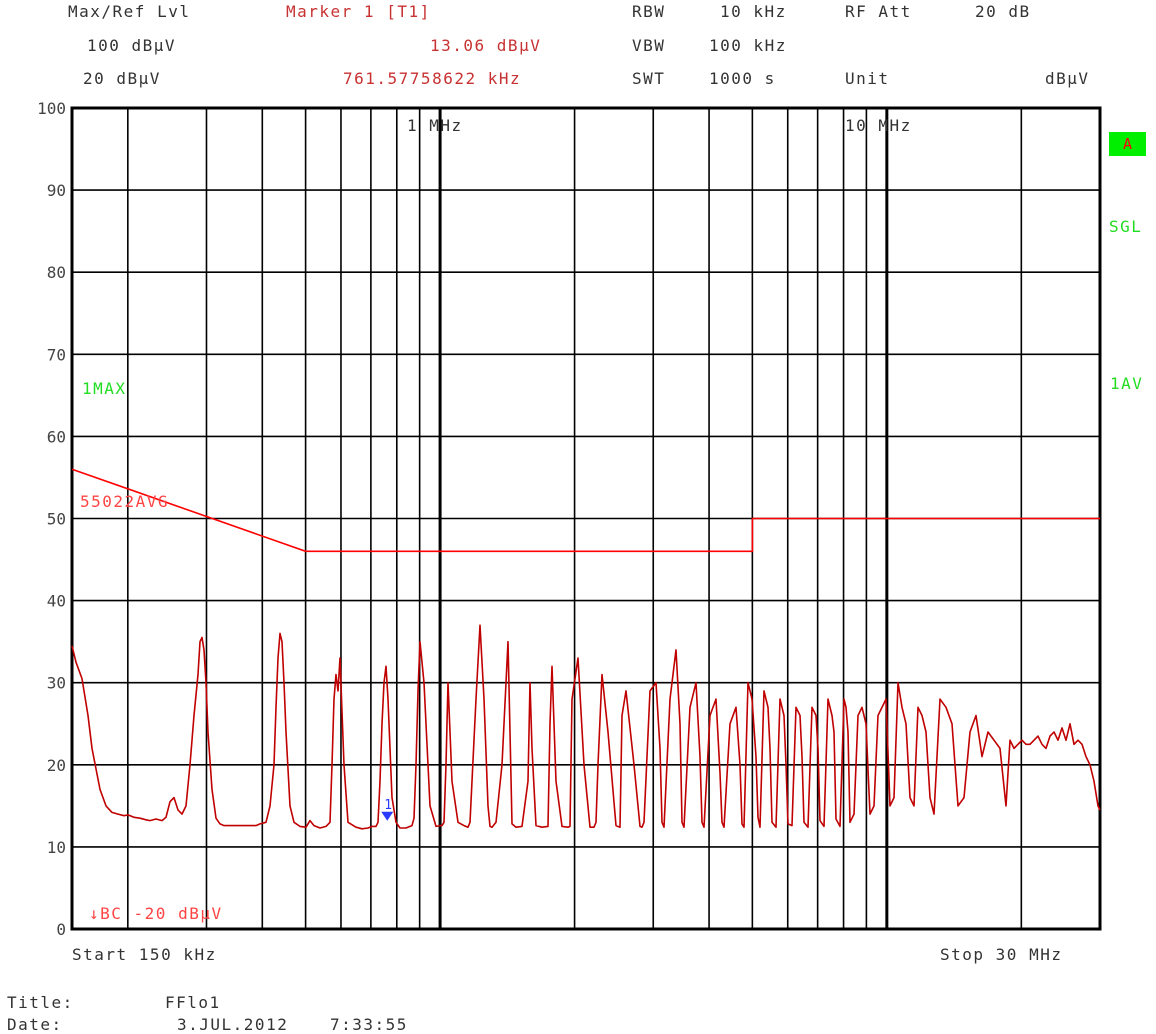  Describe the element at coordinates (56, 519) in the screenshot. I see `svg-text: 50` at that location.